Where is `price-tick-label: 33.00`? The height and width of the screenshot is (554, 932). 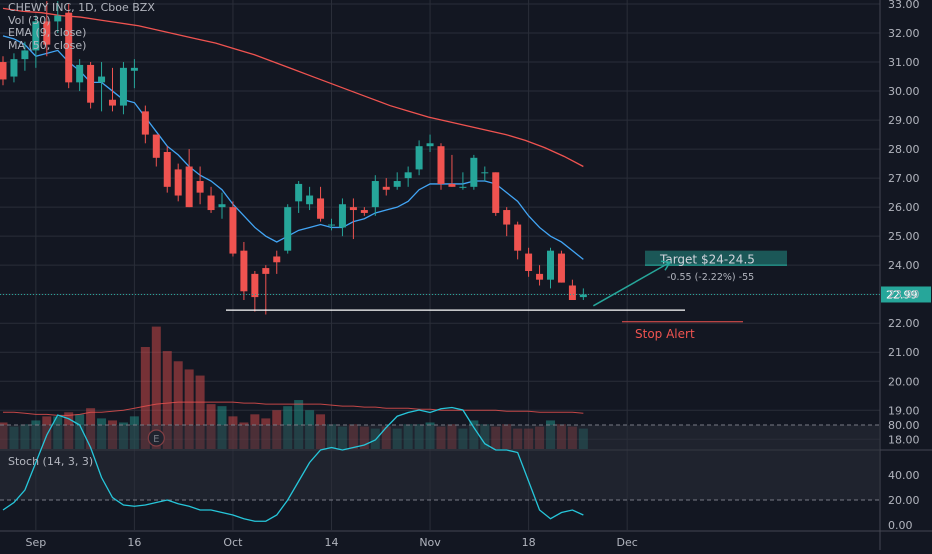 price-tick-label: 33.00 is located at coordinates (904, 5).